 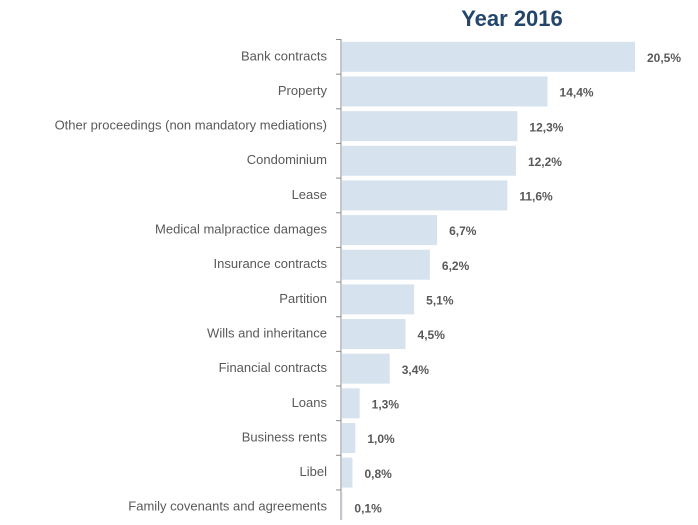 What do you see at coordinates (287, 159) in the screenshot?
I see `category-label: Condominium` at bounding box center [287, 159].